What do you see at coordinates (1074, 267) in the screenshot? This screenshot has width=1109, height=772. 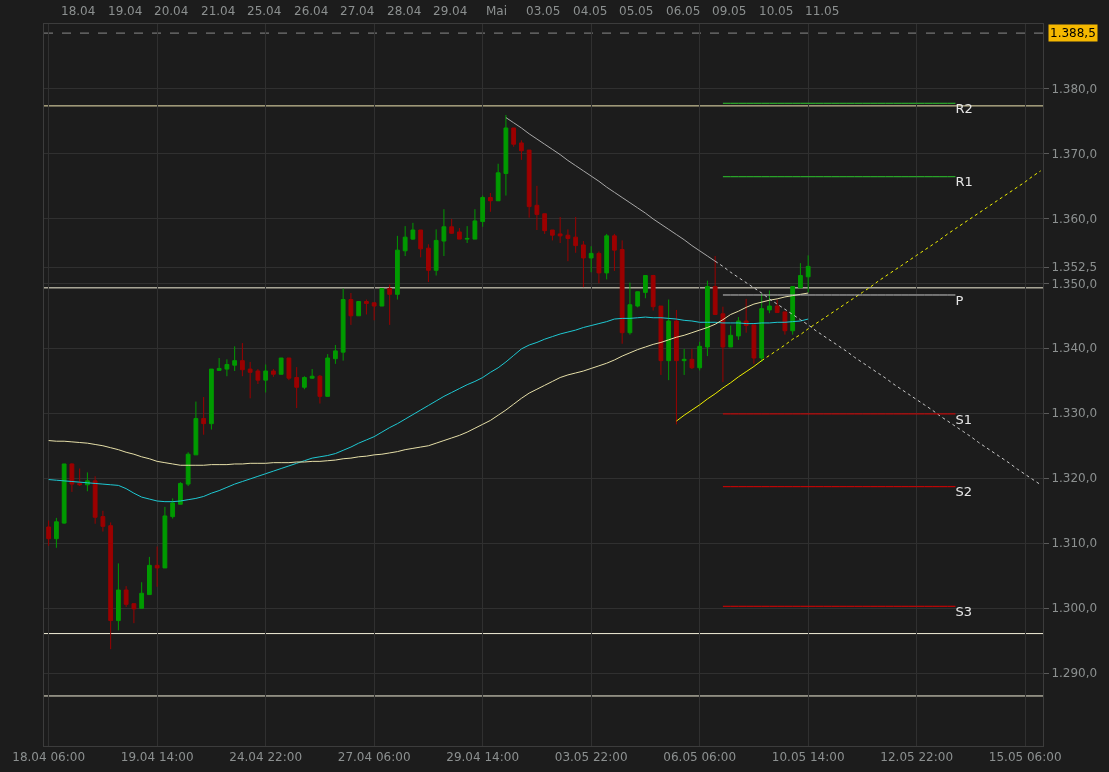 I see `y-tick-label: 1.352,5` at bounding box center [1074, 267].